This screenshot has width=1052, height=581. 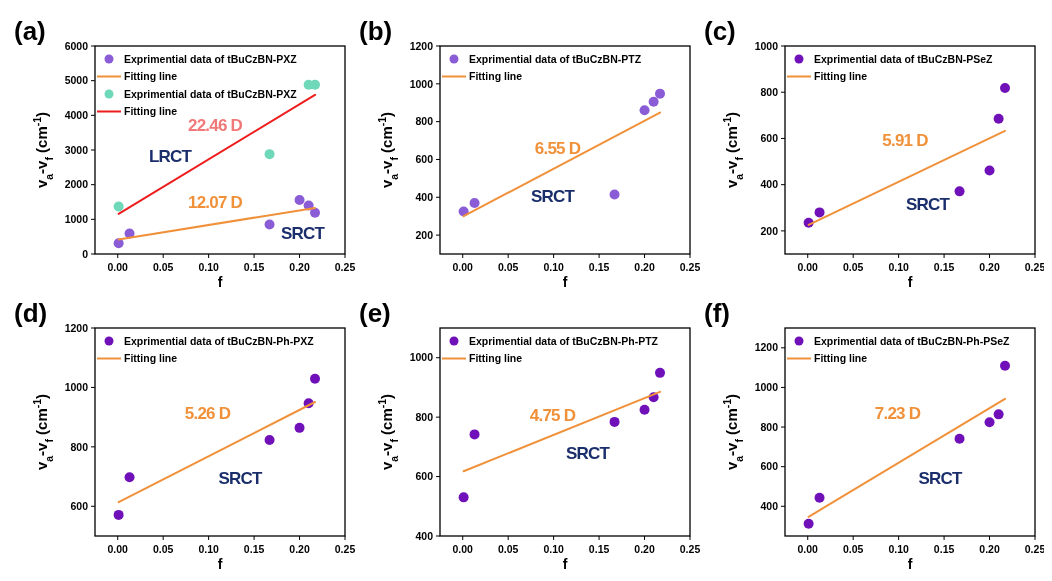 I want to click on y-tick-label: 3000, so click(x=76, y=149).